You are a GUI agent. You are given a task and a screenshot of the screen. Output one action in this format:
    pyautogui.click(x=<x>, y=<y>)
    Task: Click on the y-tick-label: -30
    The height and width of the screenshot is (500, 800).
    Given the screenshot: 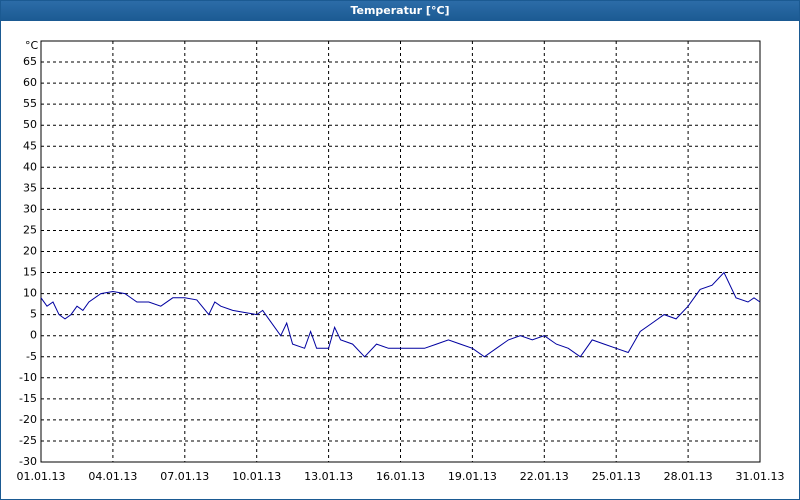 What is the action you would take?
    pyautogui.click(x=28, y=461)
    